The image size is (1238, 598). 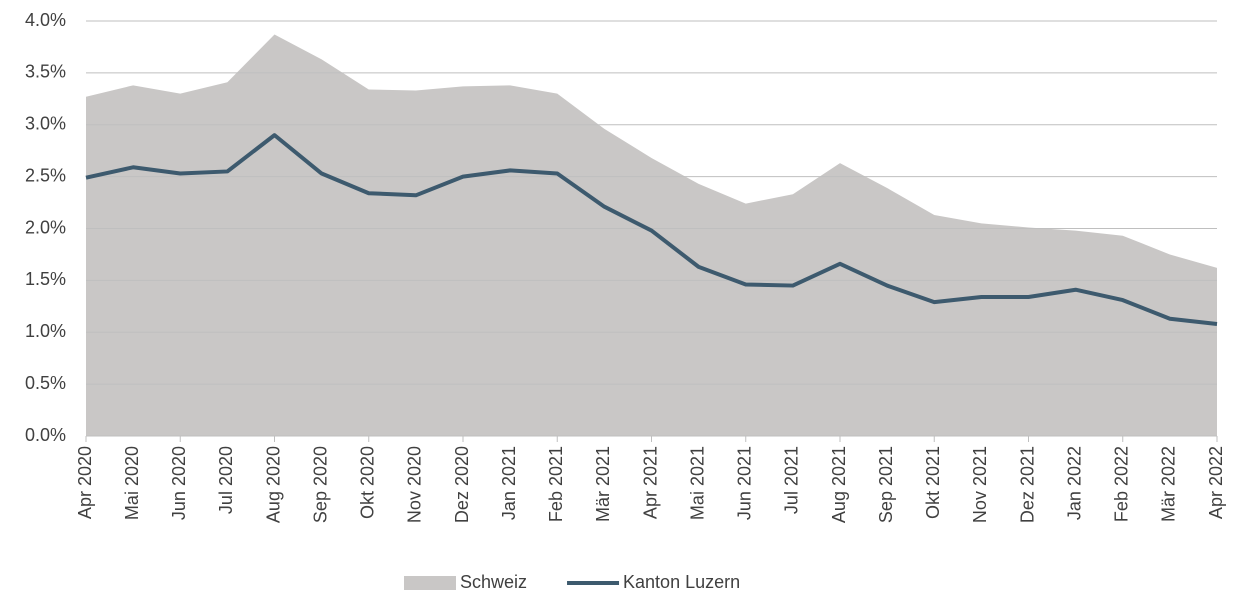 What do you see at coordinates (1027, 484) in the screenshot?
I see `x-tick-label: Dez 2021` at bounding box center [1027, 484].